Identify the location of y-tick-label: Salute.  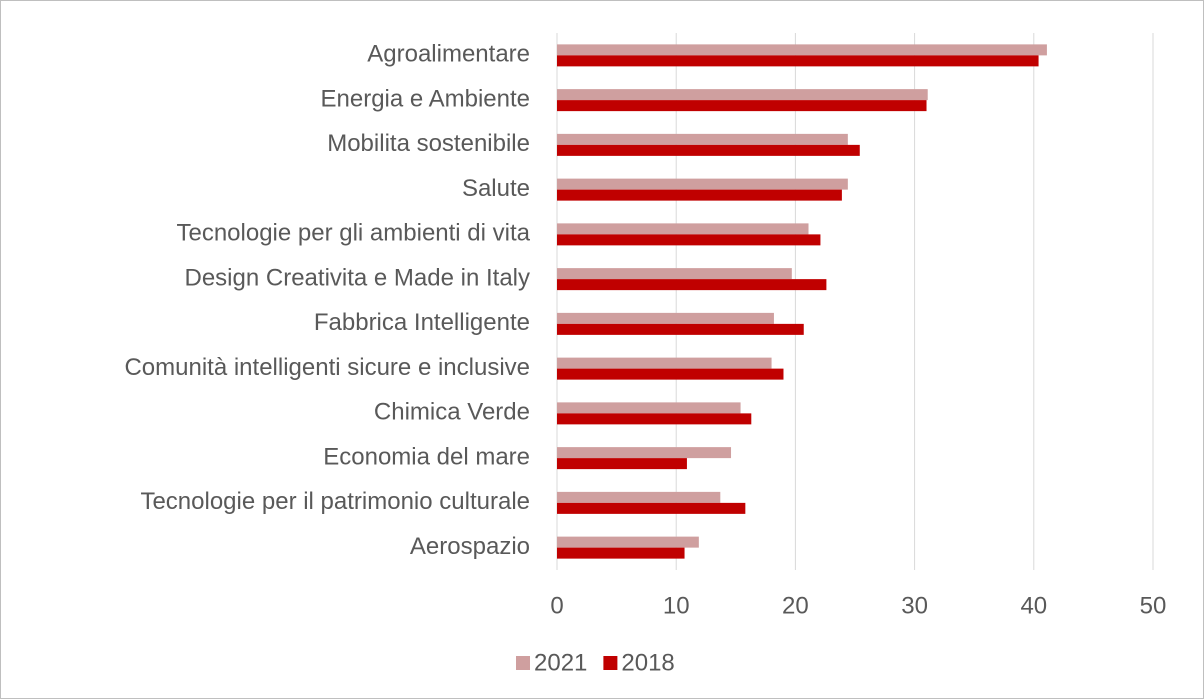
(496, 188).